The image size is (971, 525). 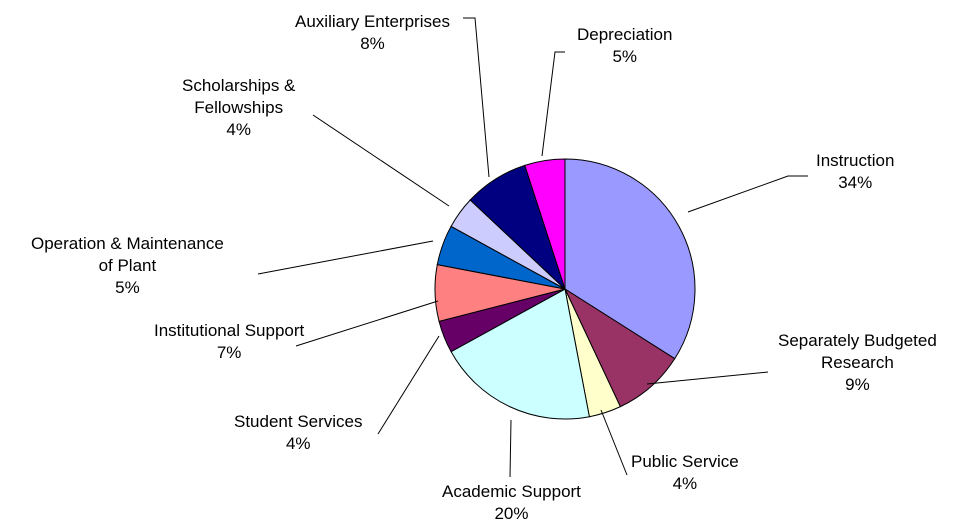 What do you see at coordinates (857, 340) in the screenshot?
I see `slice-name-line: Separately Budgeted` at bounding box center [857, 340].